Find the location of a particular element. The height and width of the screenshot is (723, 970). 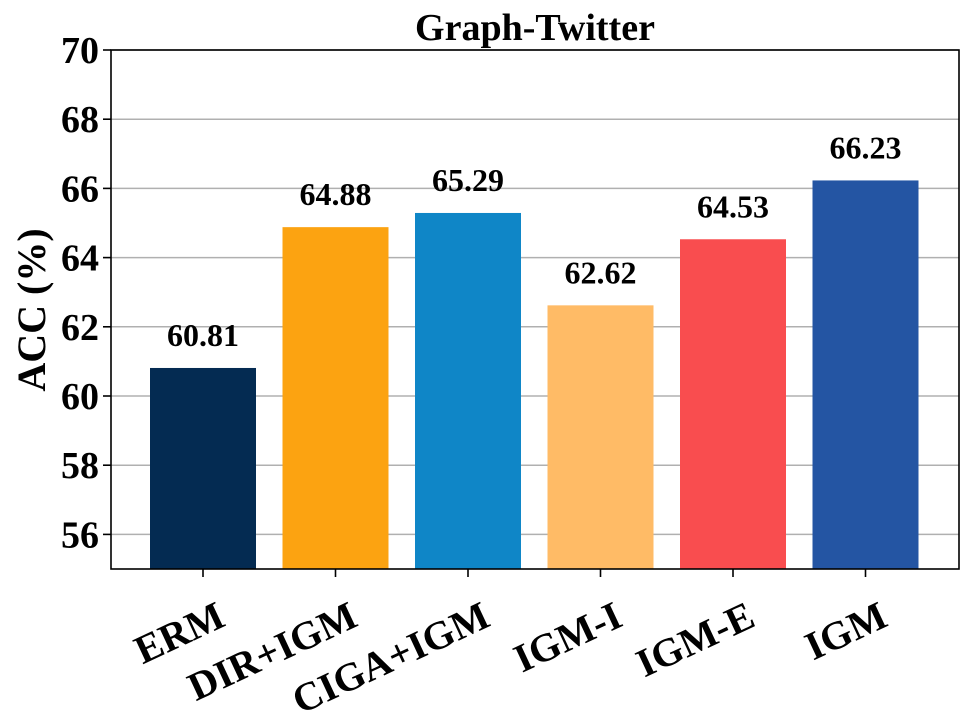

bar-erm is located at coordinates (203, 468).